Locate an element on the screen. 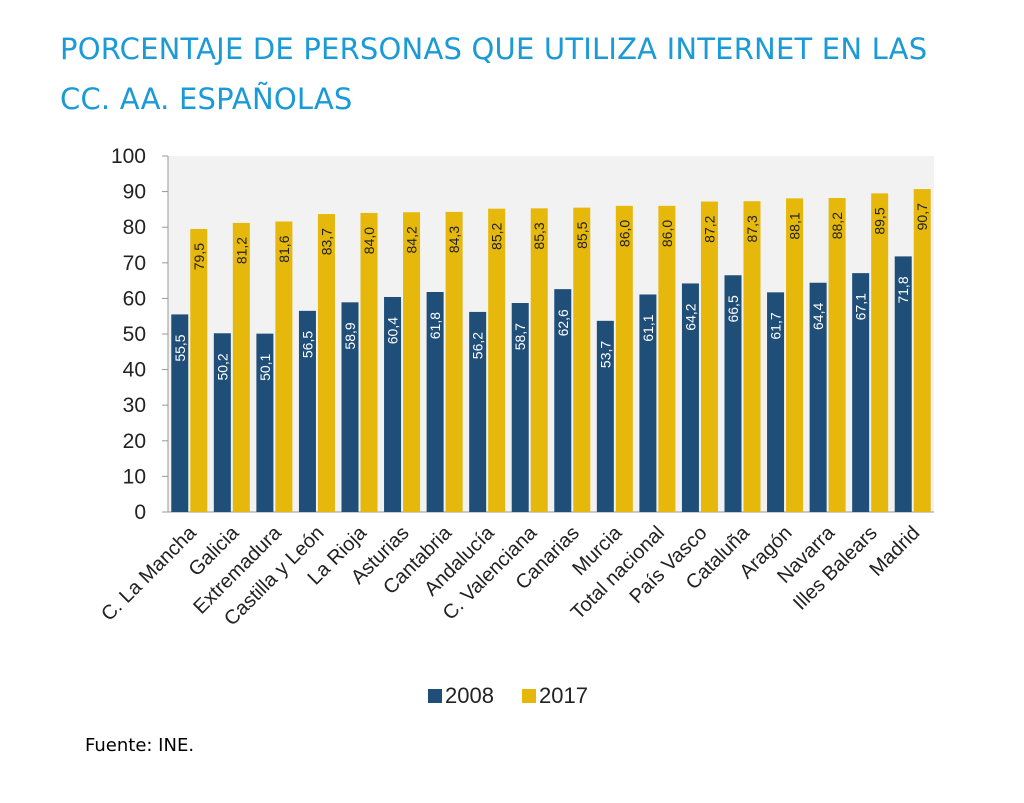 The width and height of the screenshot is (1024, 803). data-label-2008: 58,7 is located at coordinates (520, 336).